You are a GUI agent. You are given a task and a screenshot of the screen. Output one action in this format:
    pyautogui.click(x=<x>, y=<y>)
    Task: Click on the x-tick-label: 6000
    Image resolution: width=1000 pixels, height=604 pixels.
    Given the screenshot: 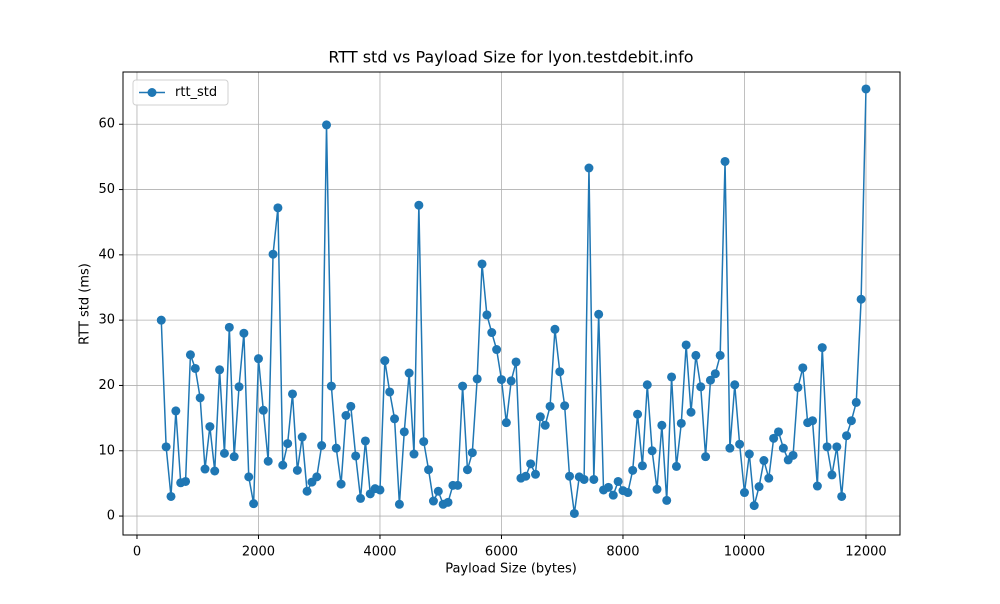 What is the action you would take?
    pyautogui.click(x=501, y=552)
    